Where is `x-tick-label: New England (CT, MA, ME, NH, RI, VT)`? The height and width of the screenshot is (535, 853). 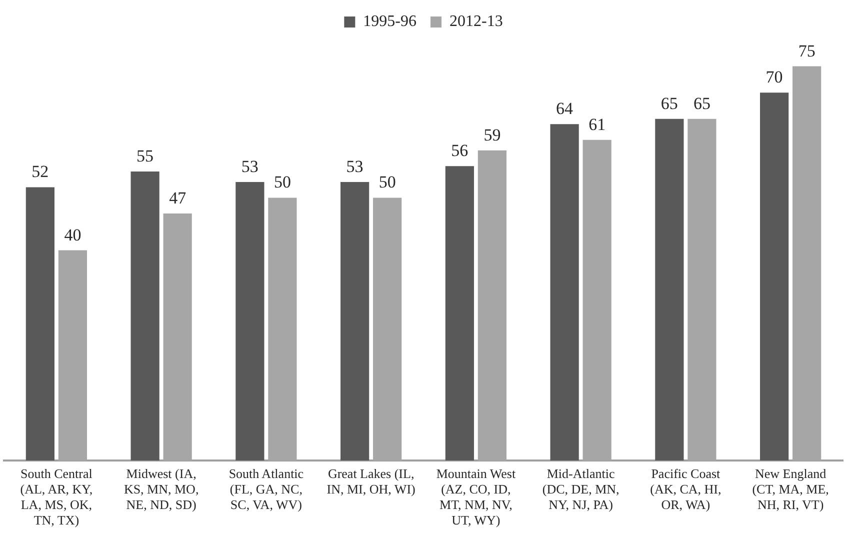
x-tick-label: New England (CT, MA, ME, NH, RI, VT) is located at coordinates (790, 489).